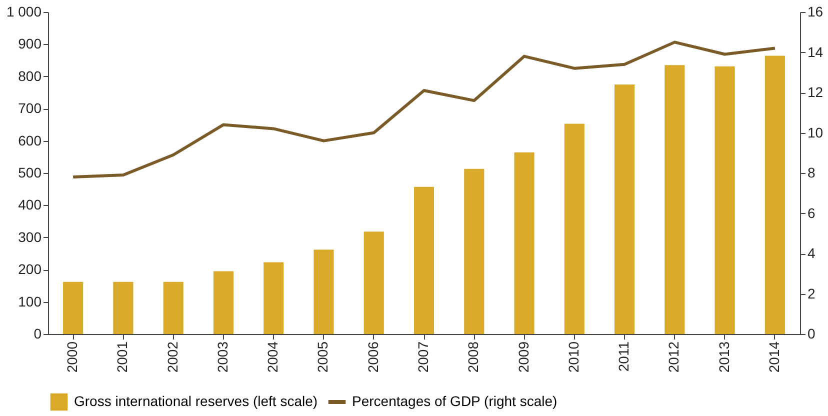 The image size is (828, 416). I want to click on x-tick-label: 2012, so click(674, 357).